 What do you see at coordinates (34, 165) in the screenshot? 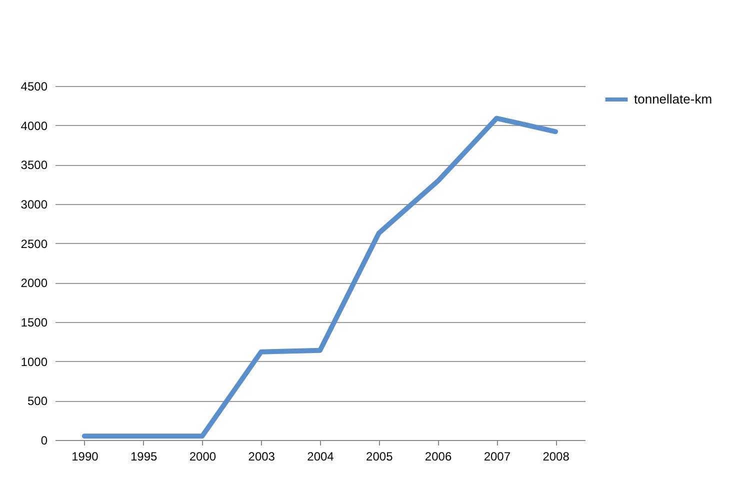
I see `y-tick-label: 3500` at bounding box center [34, 165].